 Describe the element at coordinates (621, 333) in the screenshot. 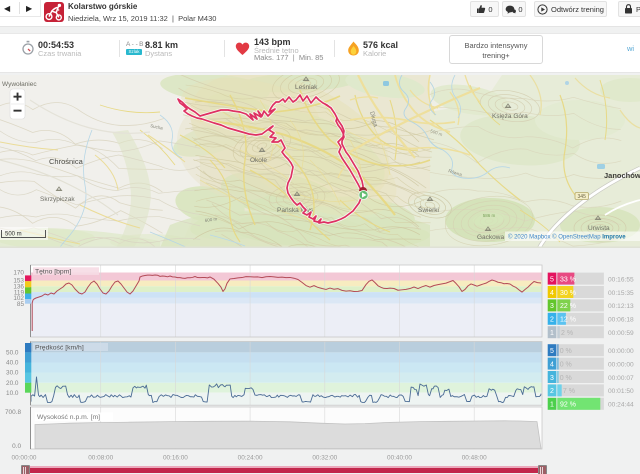

I see `svg-text: 00:00:59` at that location.